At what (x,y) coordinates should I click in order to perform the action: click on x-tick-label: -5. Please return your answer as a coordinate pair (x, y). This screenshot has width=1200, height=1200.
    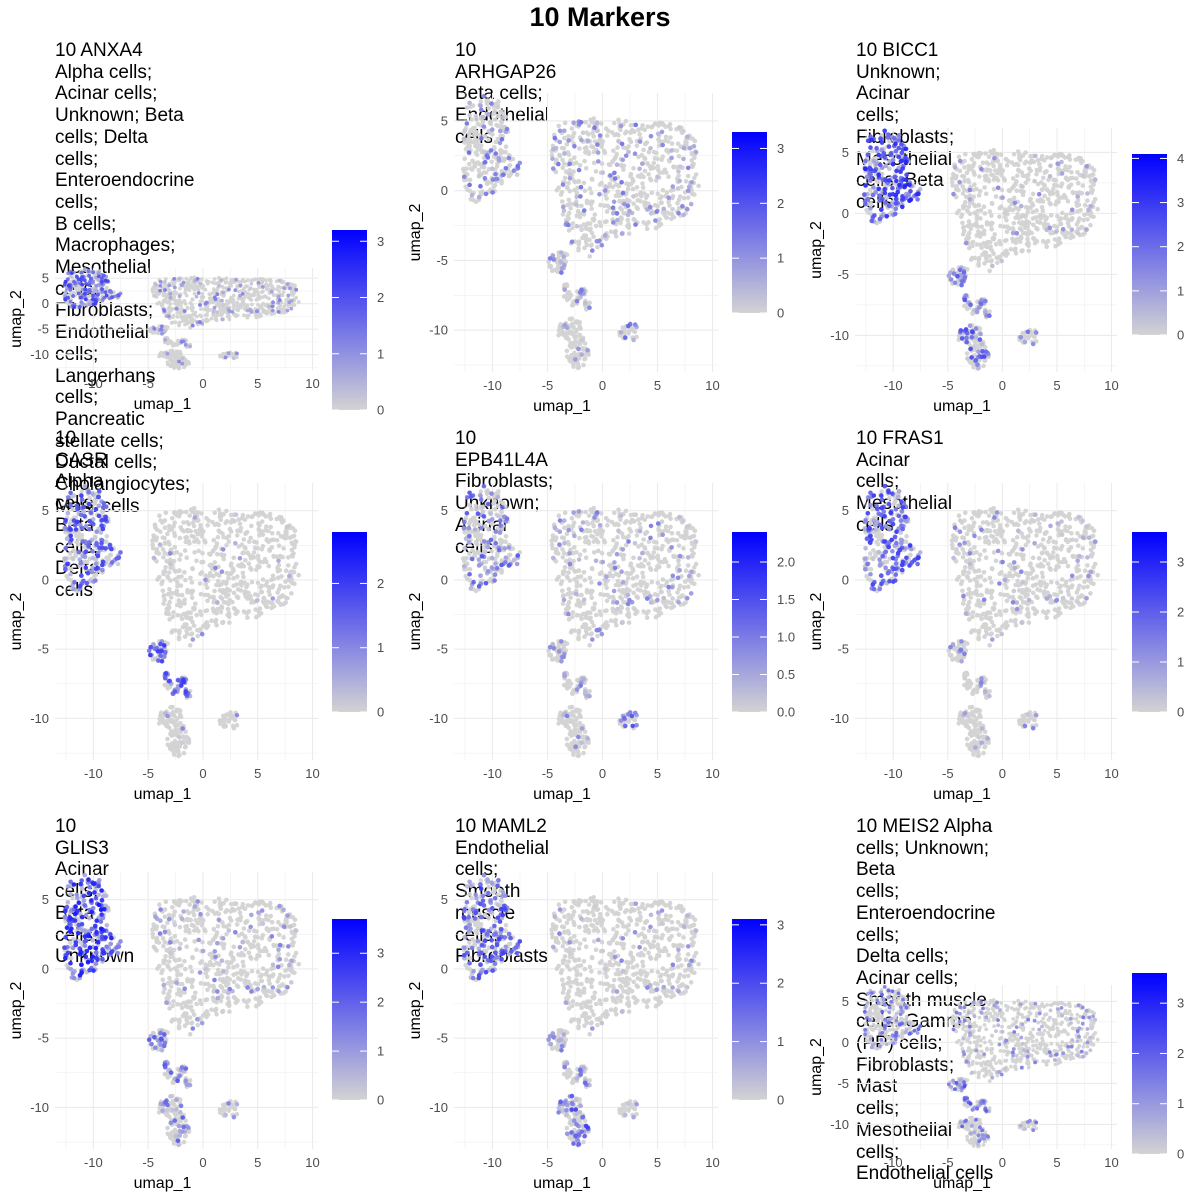
    Looking at the image, I should click on (948, 385).